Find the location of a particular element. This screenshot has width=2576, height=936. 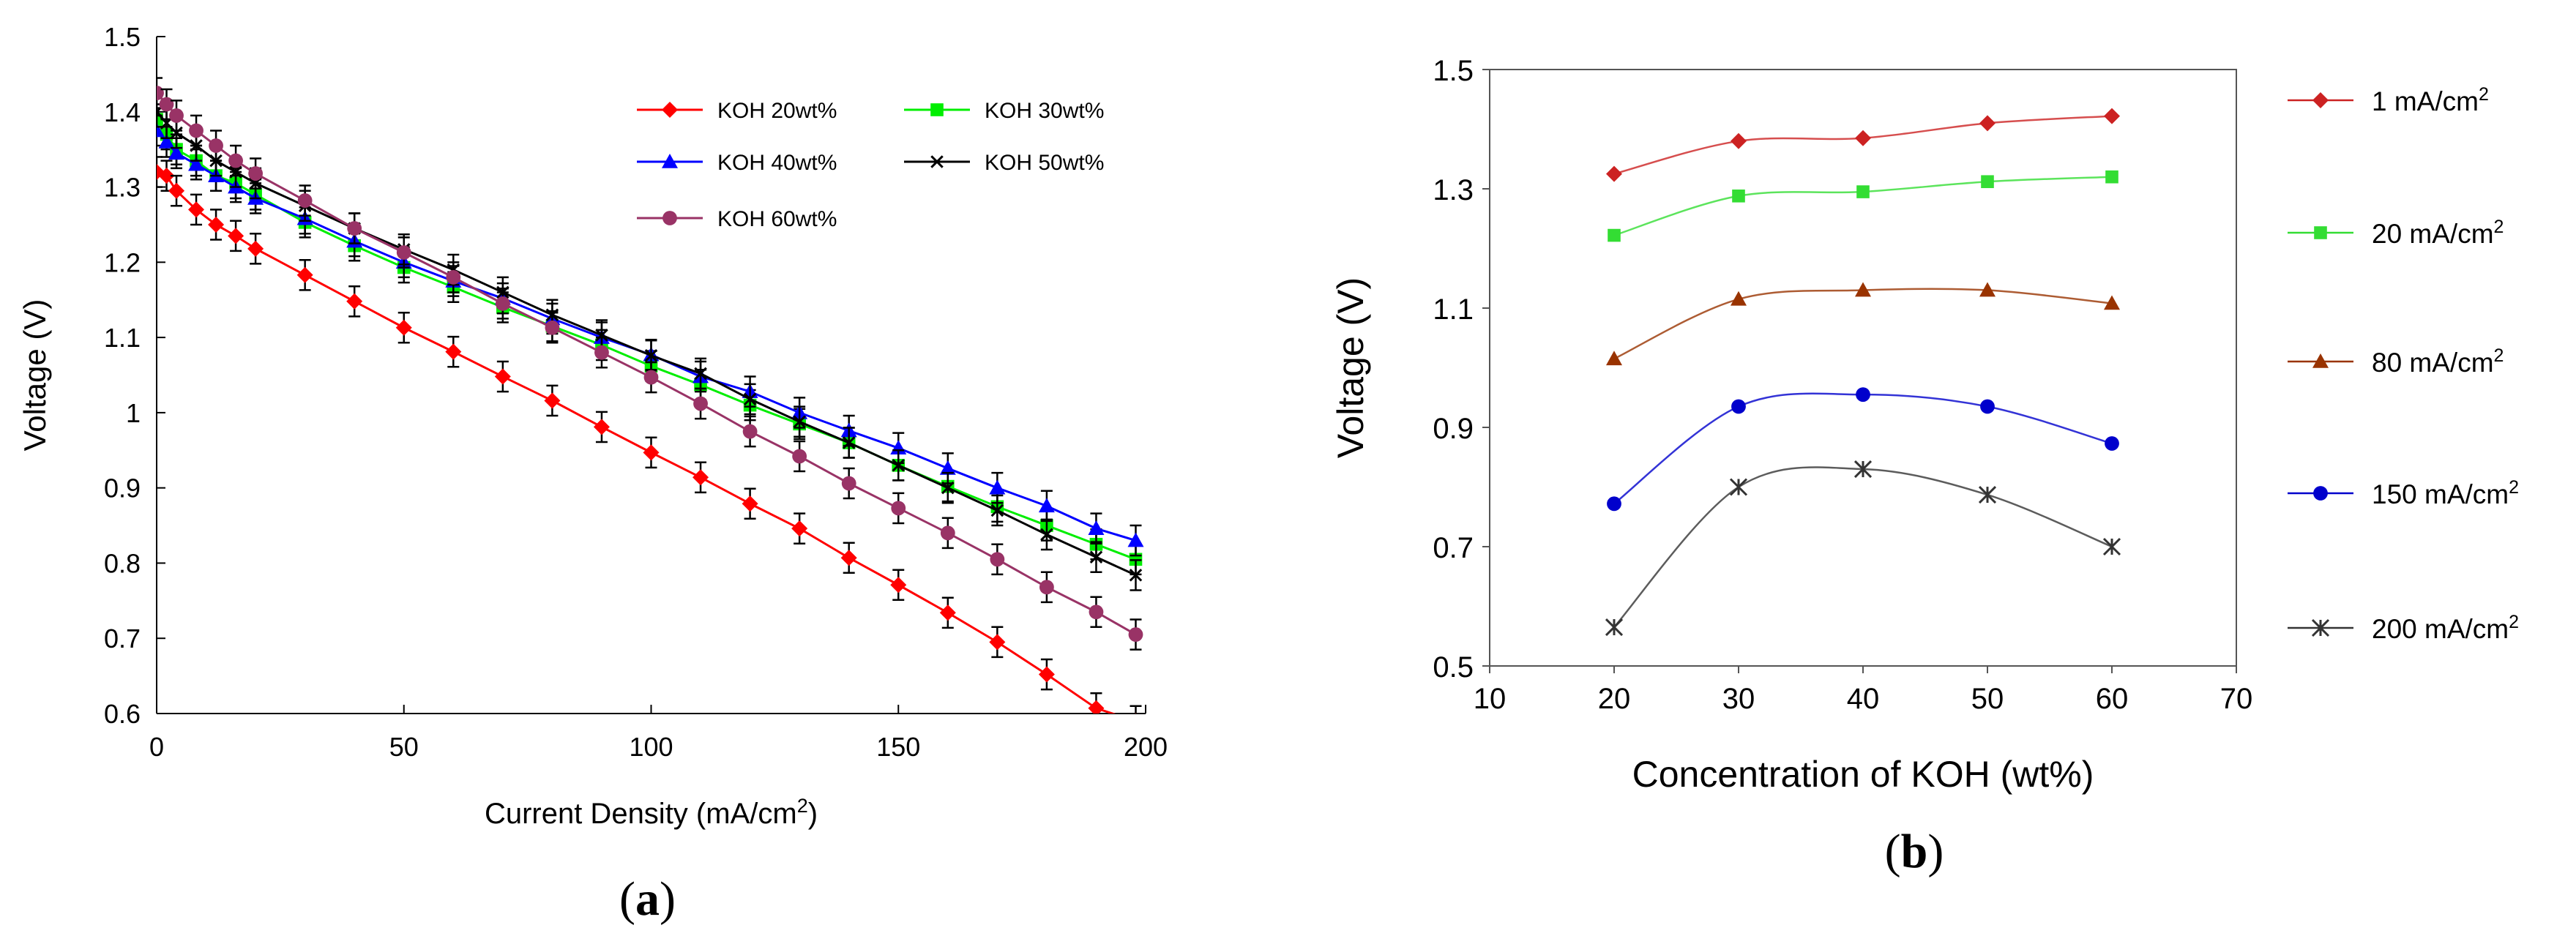

y-tick-label-b: 0.7 is located at coordinates (1453, 548).